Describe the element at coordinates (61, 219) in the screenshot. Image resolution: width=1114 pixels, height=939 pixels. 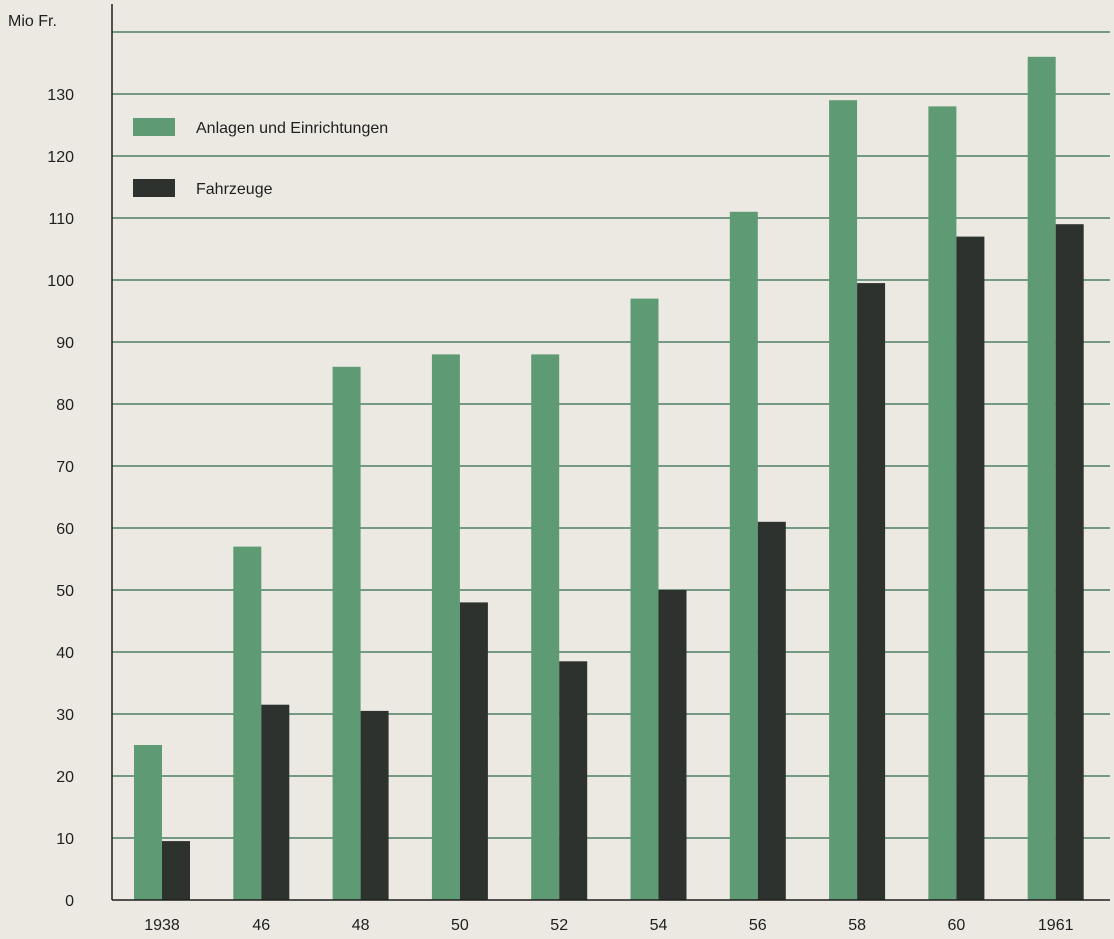
I see `y-tick-label-110: 110` at that location.